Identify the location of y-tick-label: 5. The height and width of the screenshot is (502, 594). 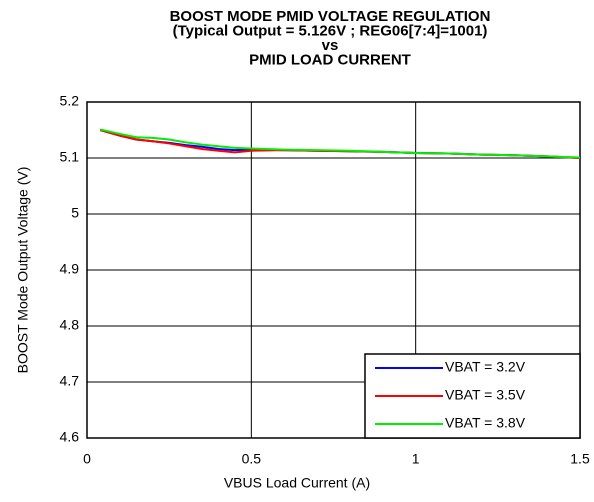
(75, 213).